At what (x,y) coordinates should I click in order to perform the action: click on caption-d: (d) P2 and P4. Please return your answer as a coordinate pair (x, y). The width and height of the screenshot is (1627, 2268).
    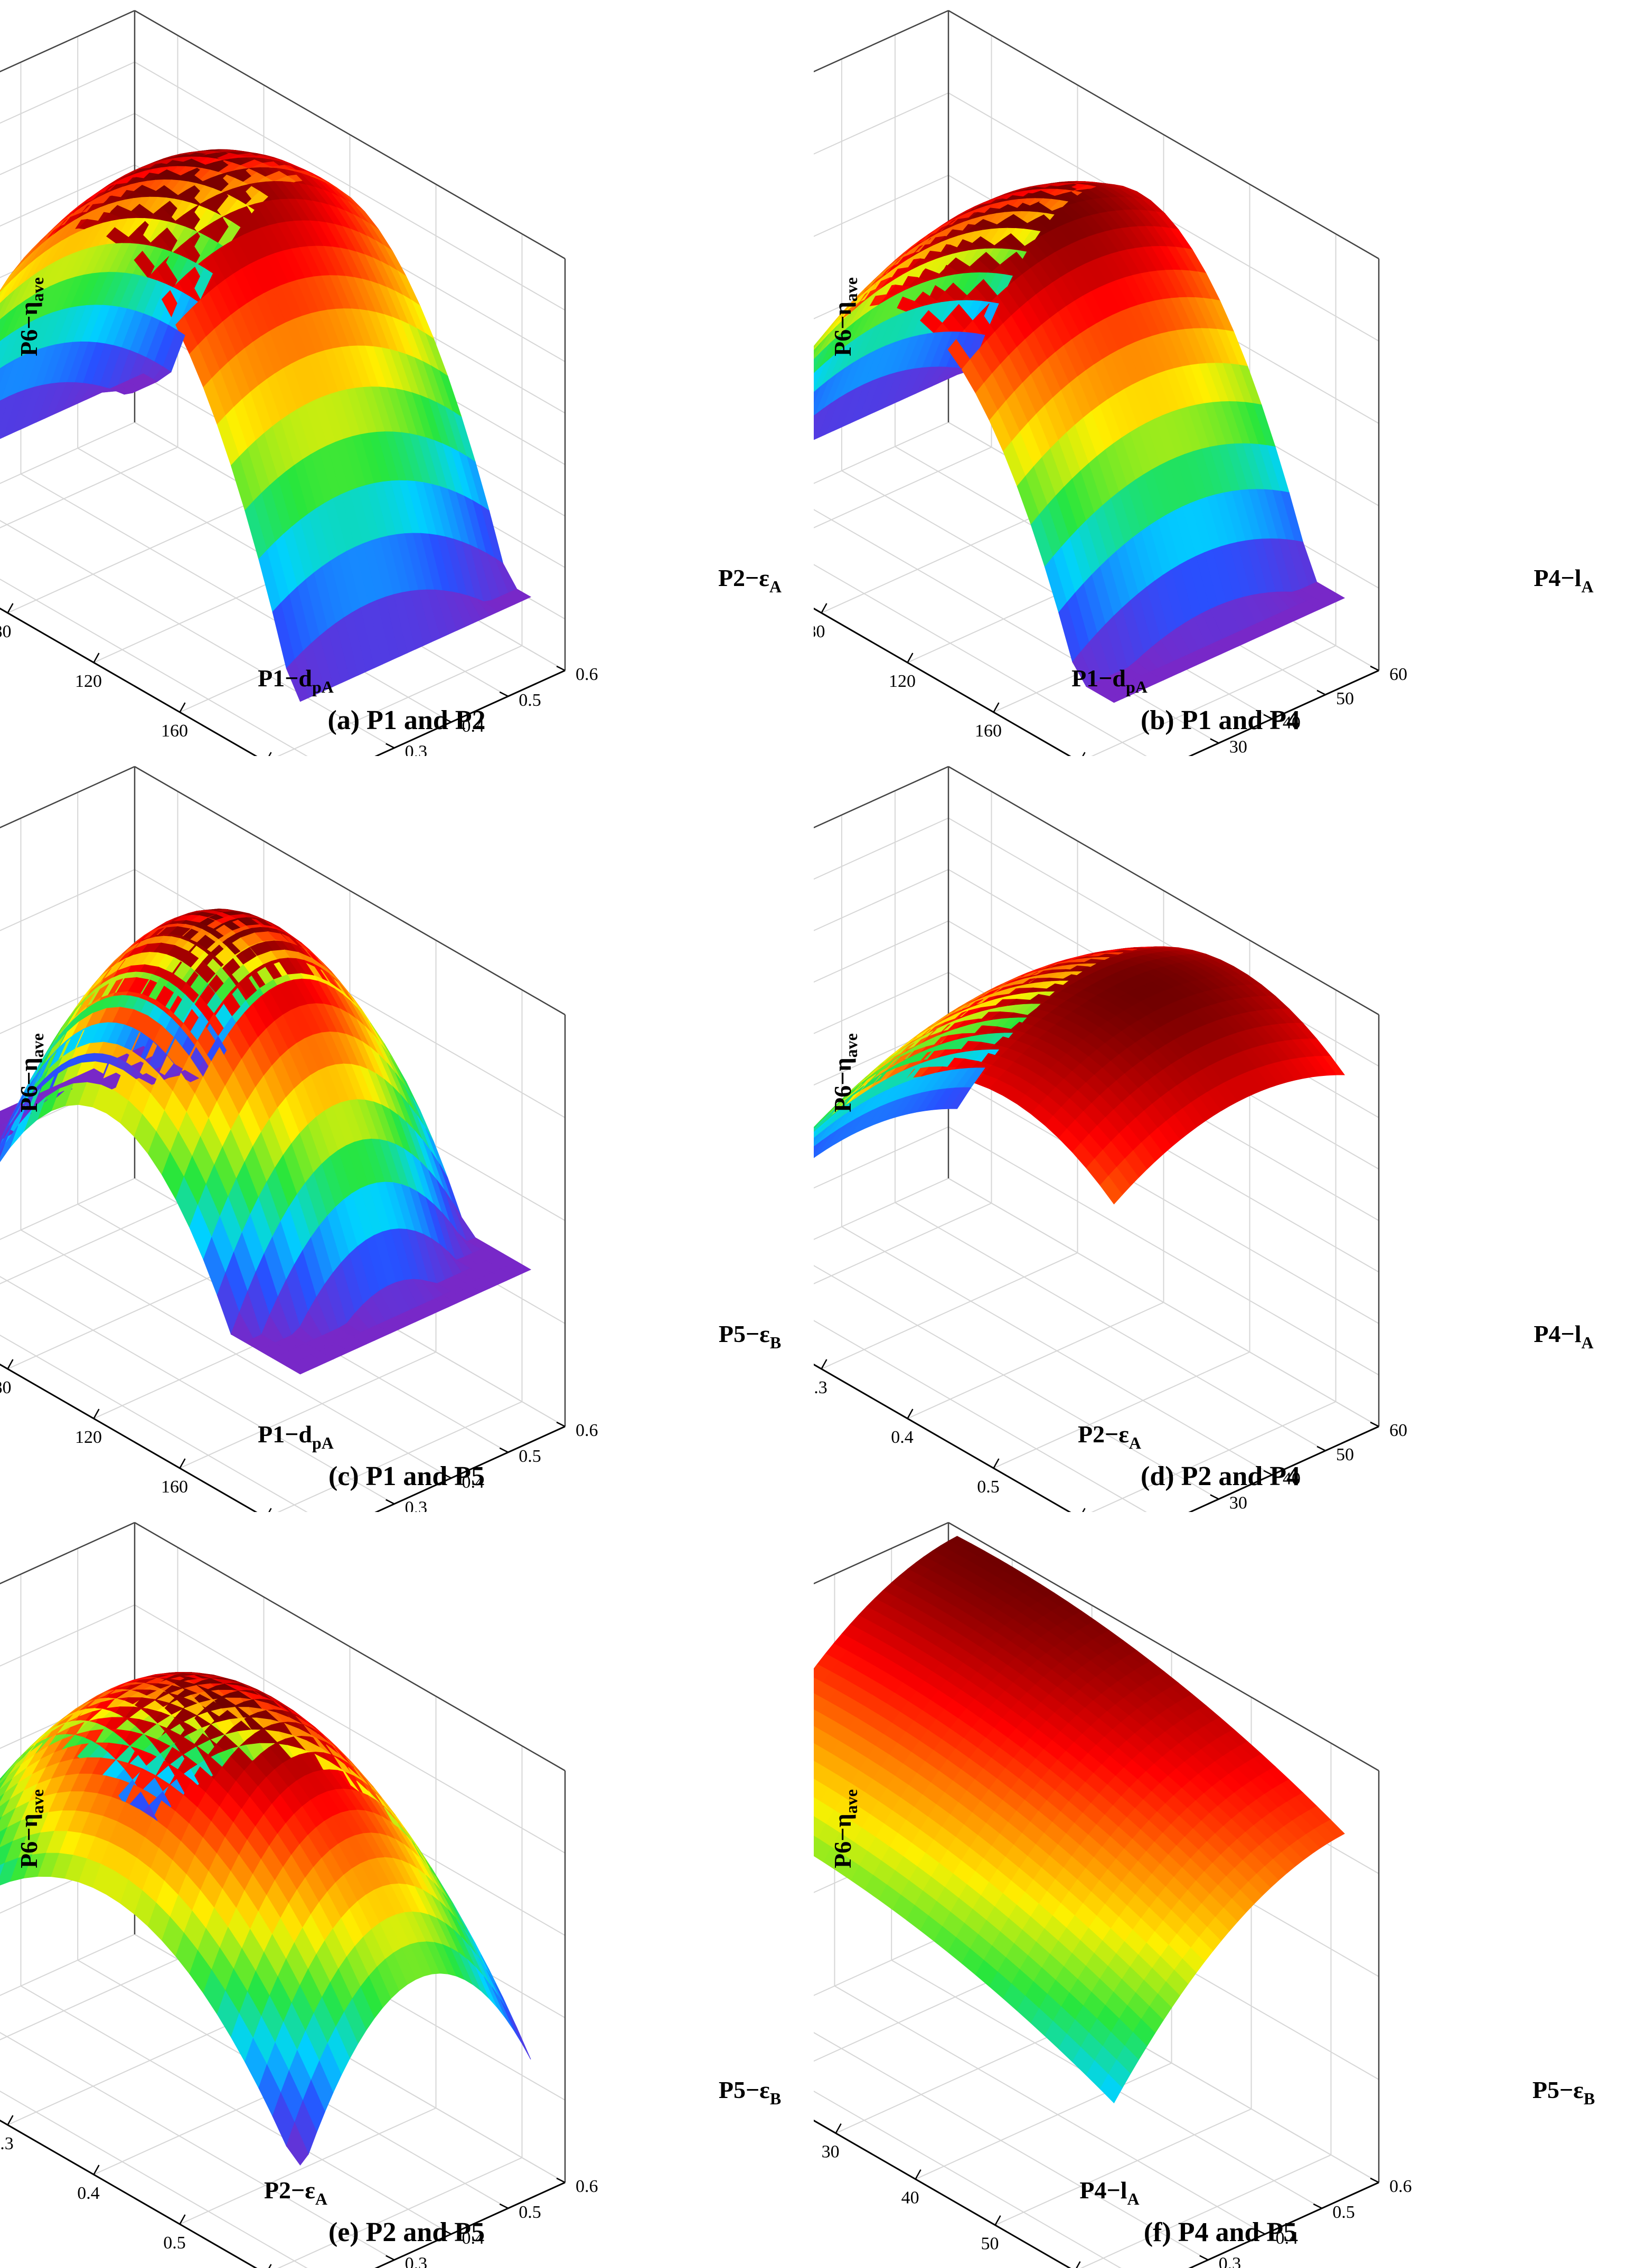
    Looking at the image, I should click on (1220, 1476).